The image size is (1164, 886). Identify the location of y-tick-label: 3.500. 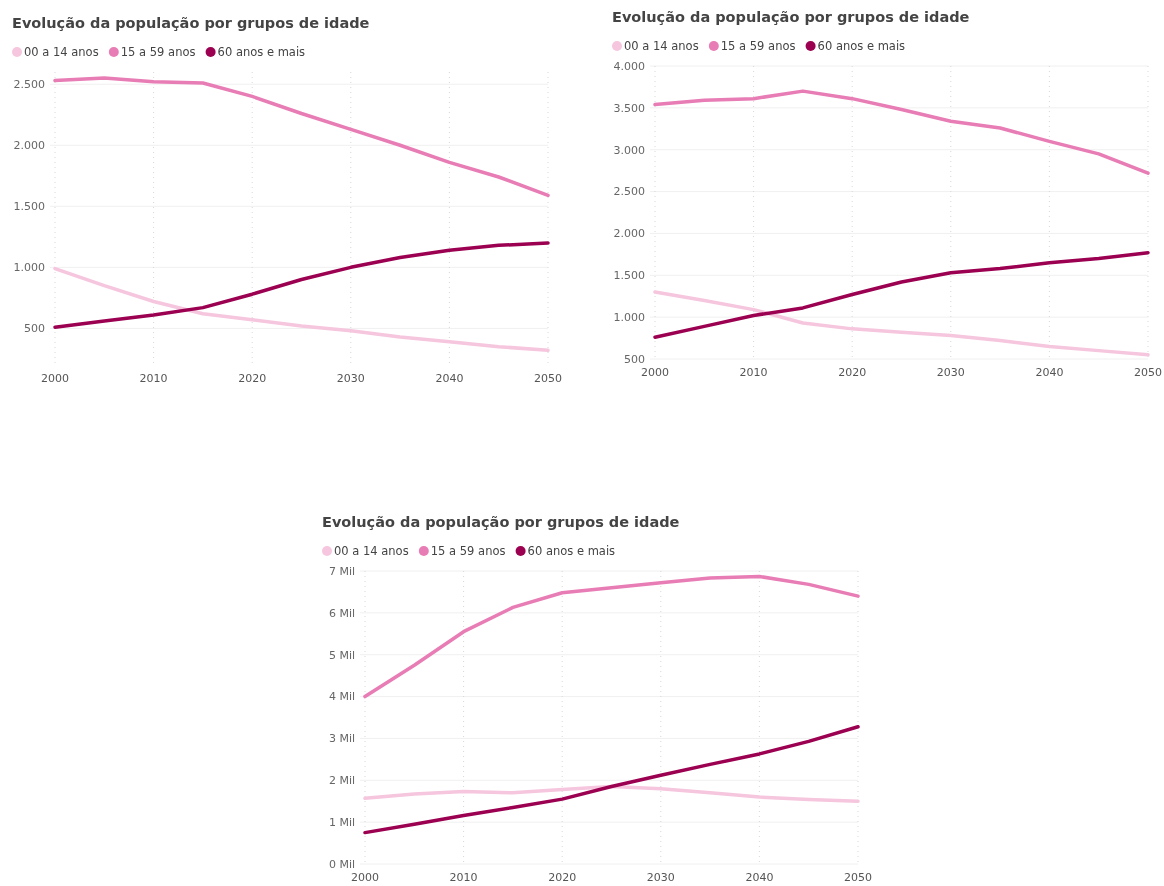
(629, 108).